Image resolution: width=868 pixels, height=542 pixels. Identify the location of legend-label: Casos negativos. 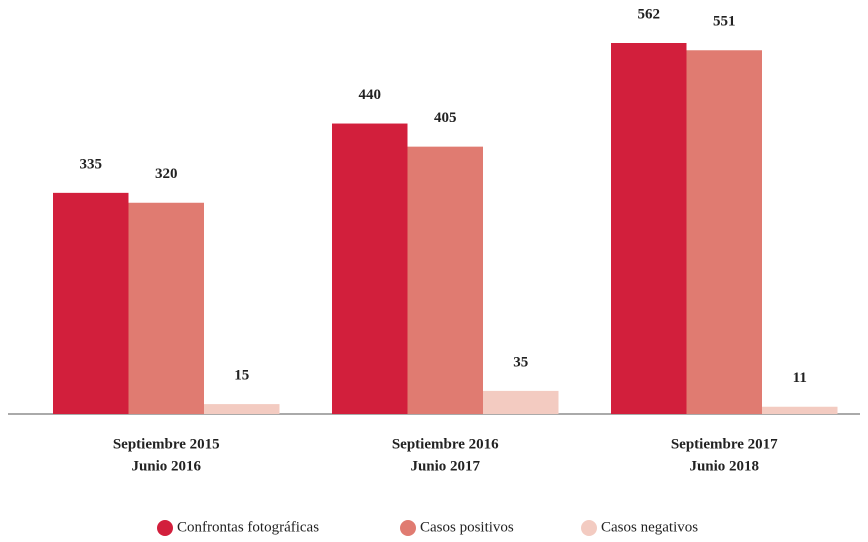
(649, 527).